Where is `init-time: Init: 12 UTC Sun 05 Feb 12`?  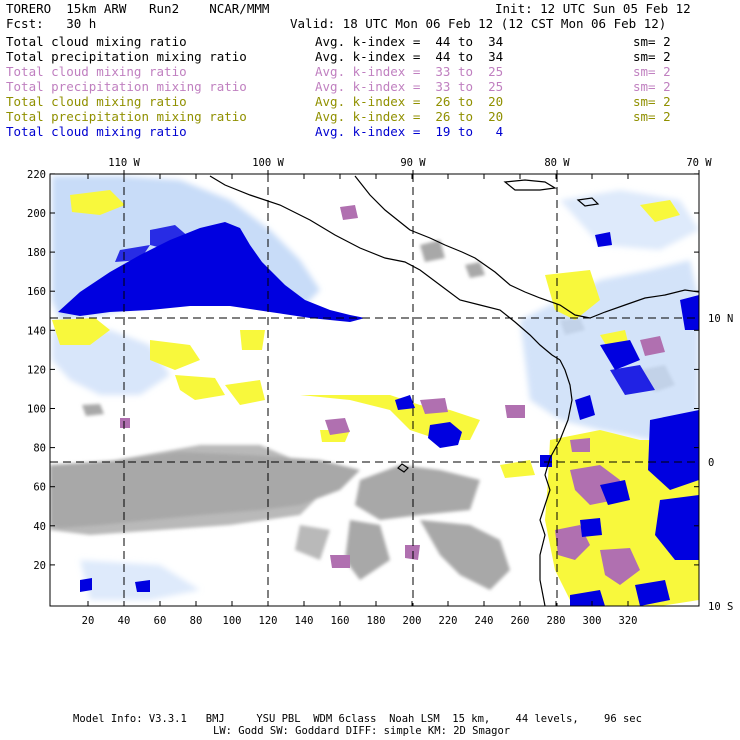
init-time: Init: 12 UTC Sun 05 Feb 12 is located at coordinates (593, 8).